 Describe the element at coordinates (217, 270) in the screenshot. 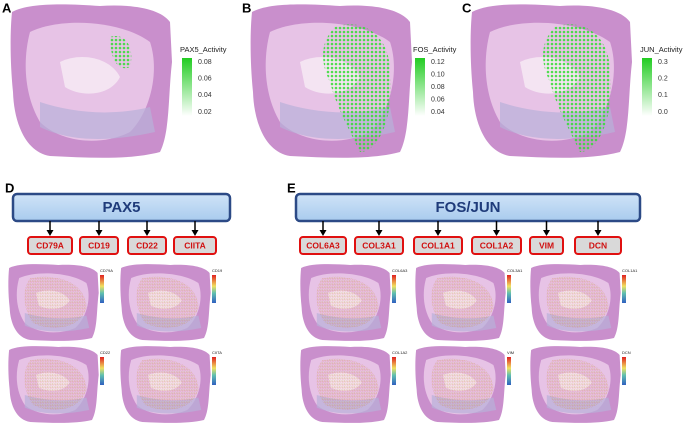

I see `map-legend-title: CD19` at that location.